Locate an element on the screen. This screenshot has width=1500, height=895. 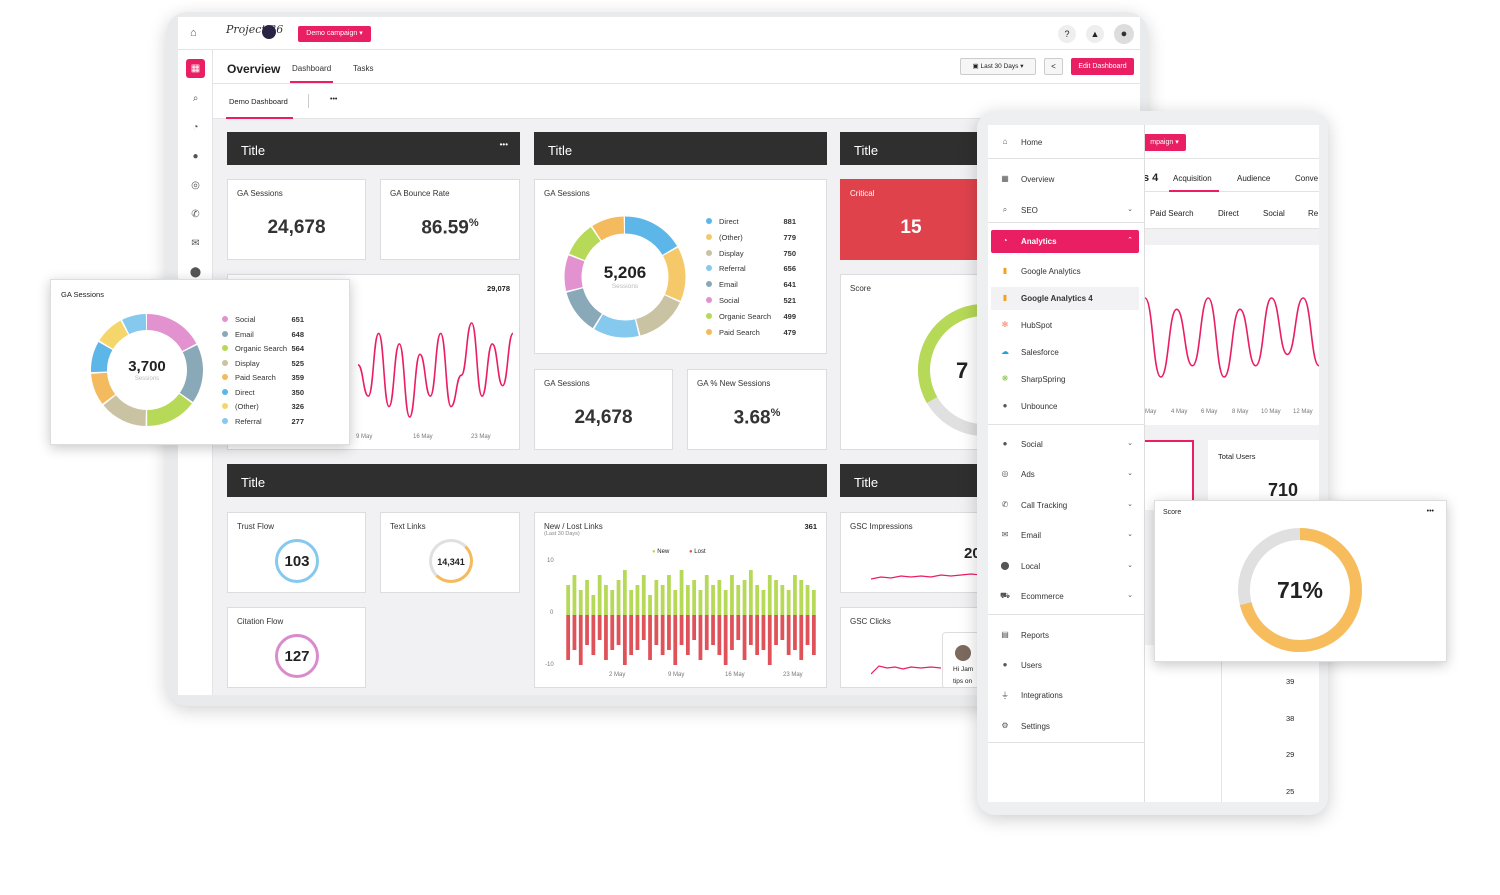
chat-icon: ● is located at coordinates (195, 156).